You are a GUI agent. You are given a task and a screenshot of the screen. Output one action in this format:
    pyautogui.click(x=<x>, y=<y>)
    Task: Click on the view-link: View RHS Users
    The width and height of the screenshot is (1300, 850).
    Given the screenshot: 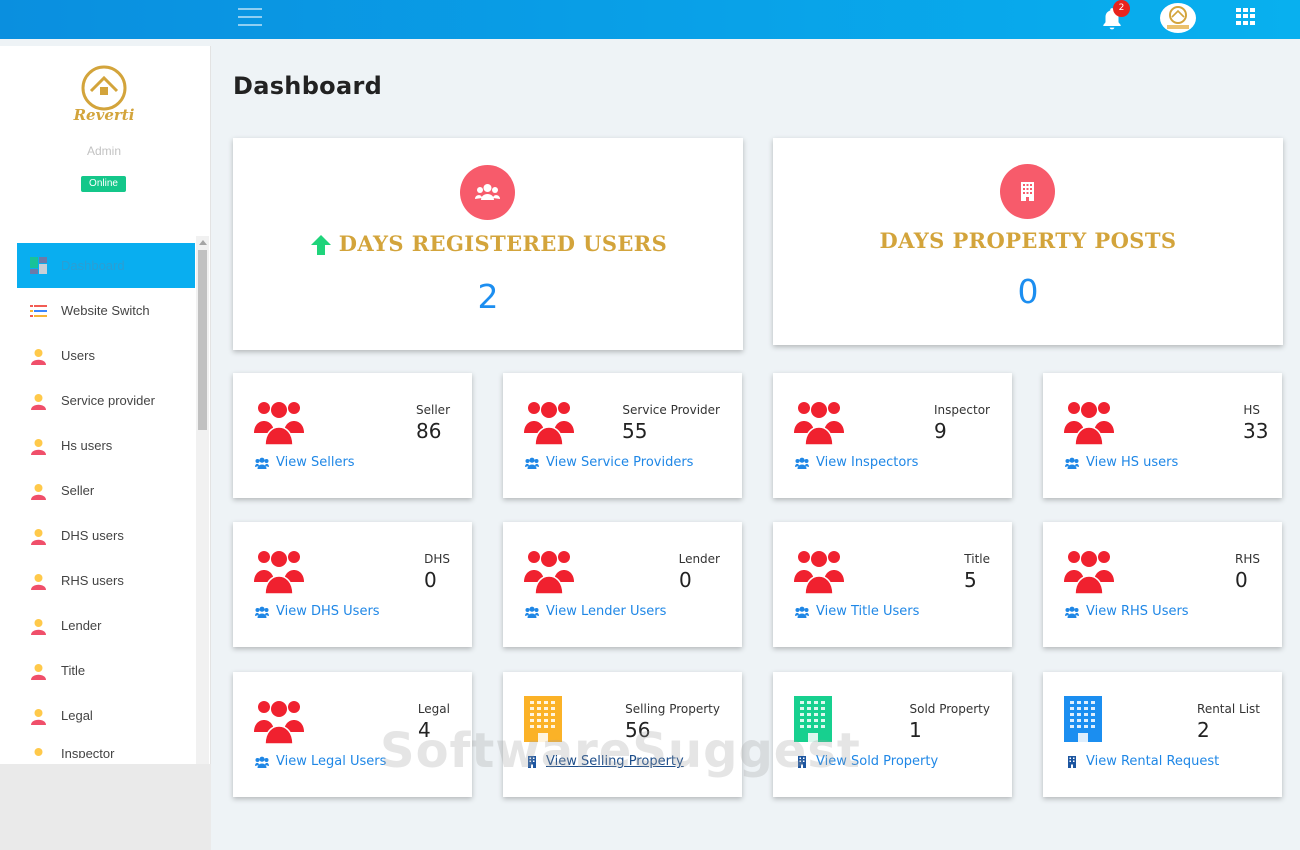 What is the action you would take?
    pyautogui.click(x=1127, y=611)
    